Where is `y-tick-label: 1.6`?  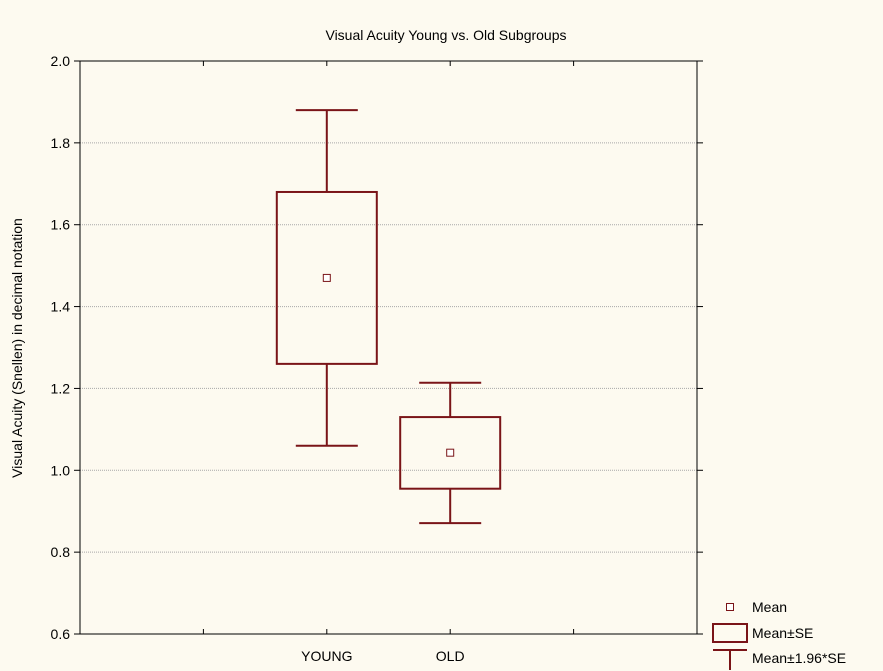 y-tick-label: 1.6 is located at coordinates (61, 225).